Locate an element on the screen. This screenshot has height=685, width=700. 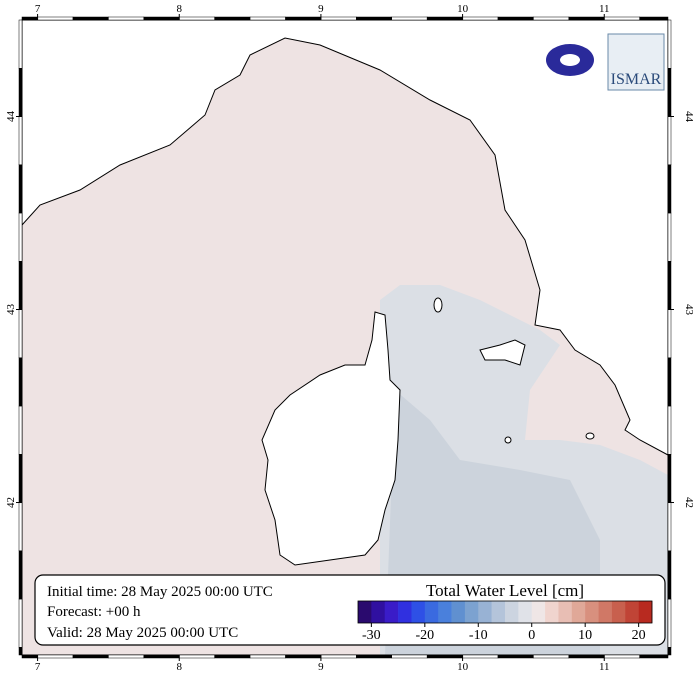
info-initial: Initial time: 28 May 2025 00:00 UTC is located at coordinates (160, 592).